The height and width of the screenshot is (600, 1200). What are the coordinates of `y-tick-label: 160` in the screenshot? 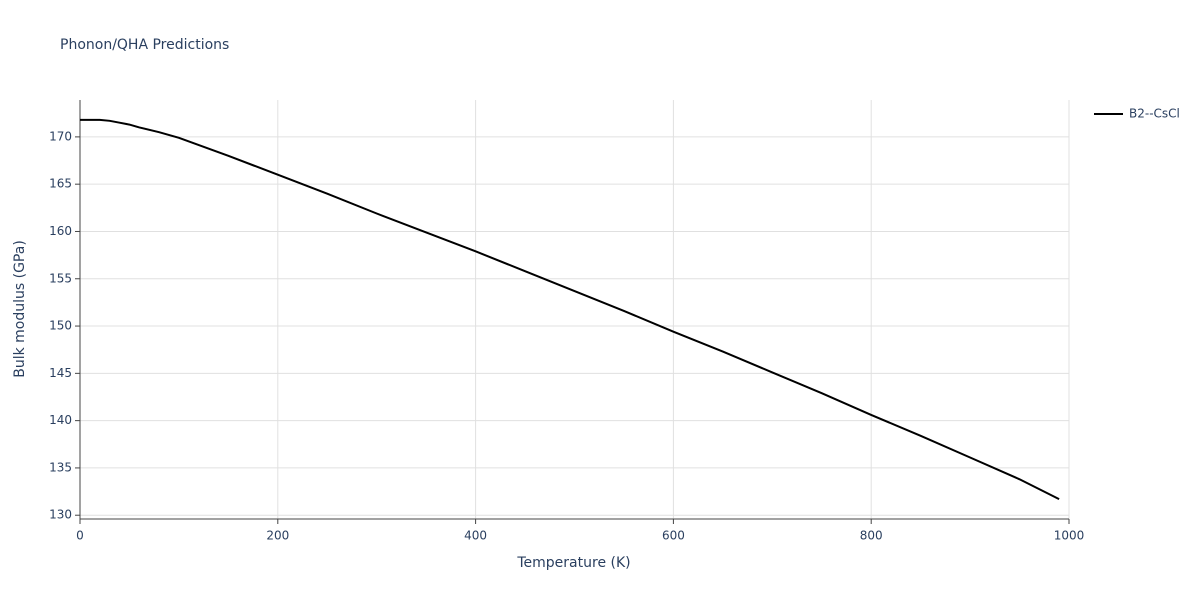 It's located at (60, 231).